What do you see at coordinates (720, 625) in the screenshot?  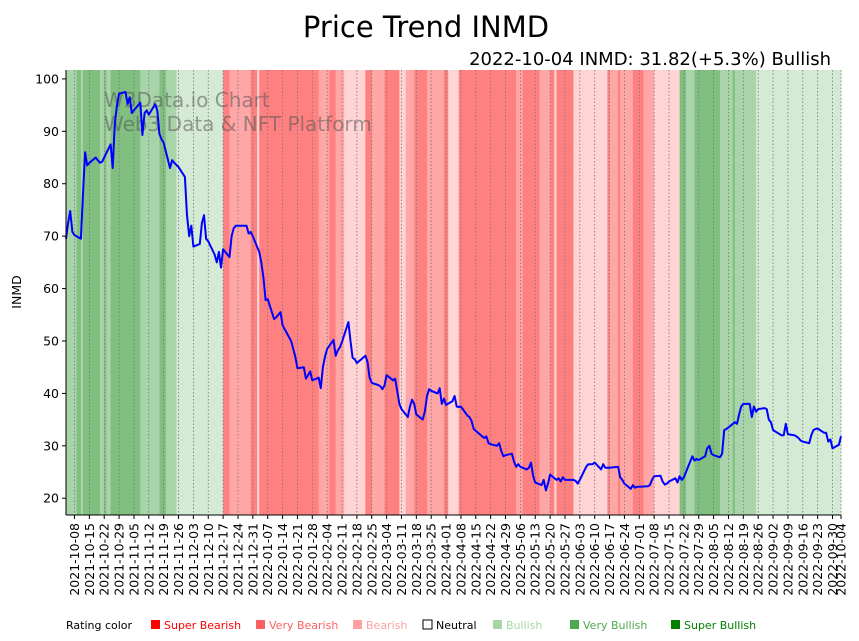 I see `legend-label-super-bullish: Super Bullish` at bounding box center [720, 625].